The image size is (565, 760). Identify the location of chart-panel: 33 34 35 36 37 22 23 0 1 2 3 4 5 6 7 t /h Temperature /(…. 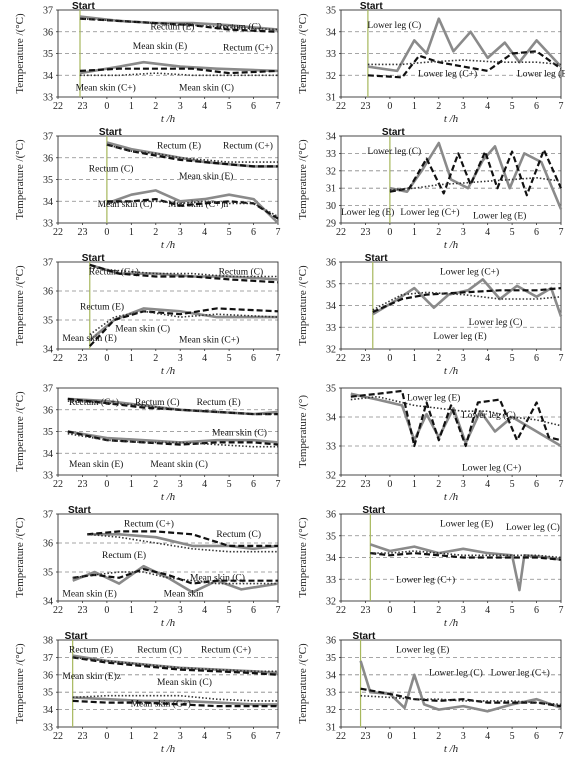
(141, 189).